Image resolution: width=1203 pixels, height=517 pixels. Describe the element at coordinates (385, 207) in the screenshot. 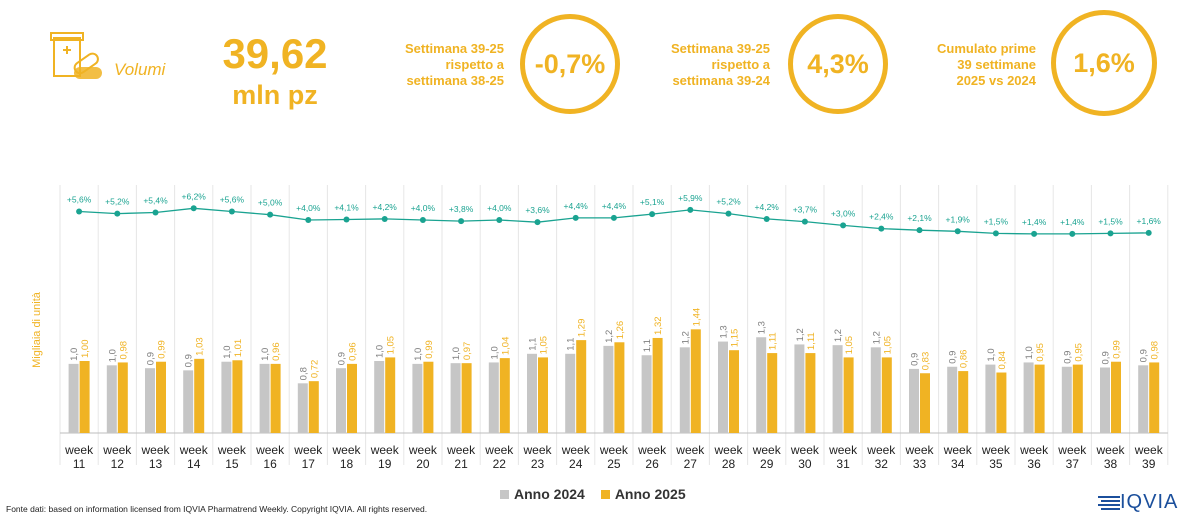

I see `cumulative-label: +4,2%` at that location.